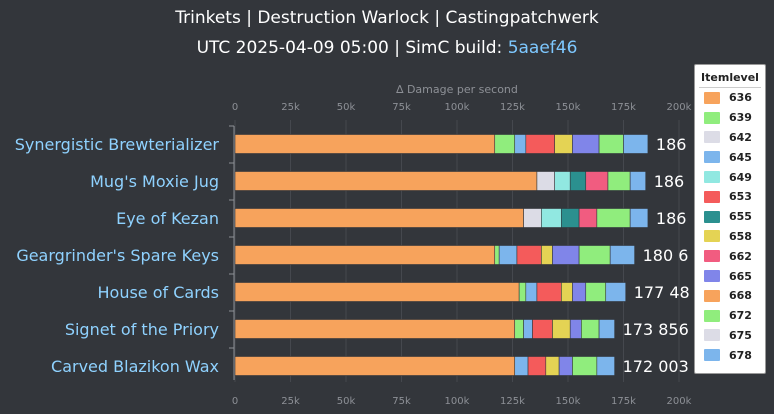 This screenshot has height=414, width=774. What do you see at coordinates (740, 236) in the screenshot?
I see `legend-label: 658` at bounding box center [740, 236].